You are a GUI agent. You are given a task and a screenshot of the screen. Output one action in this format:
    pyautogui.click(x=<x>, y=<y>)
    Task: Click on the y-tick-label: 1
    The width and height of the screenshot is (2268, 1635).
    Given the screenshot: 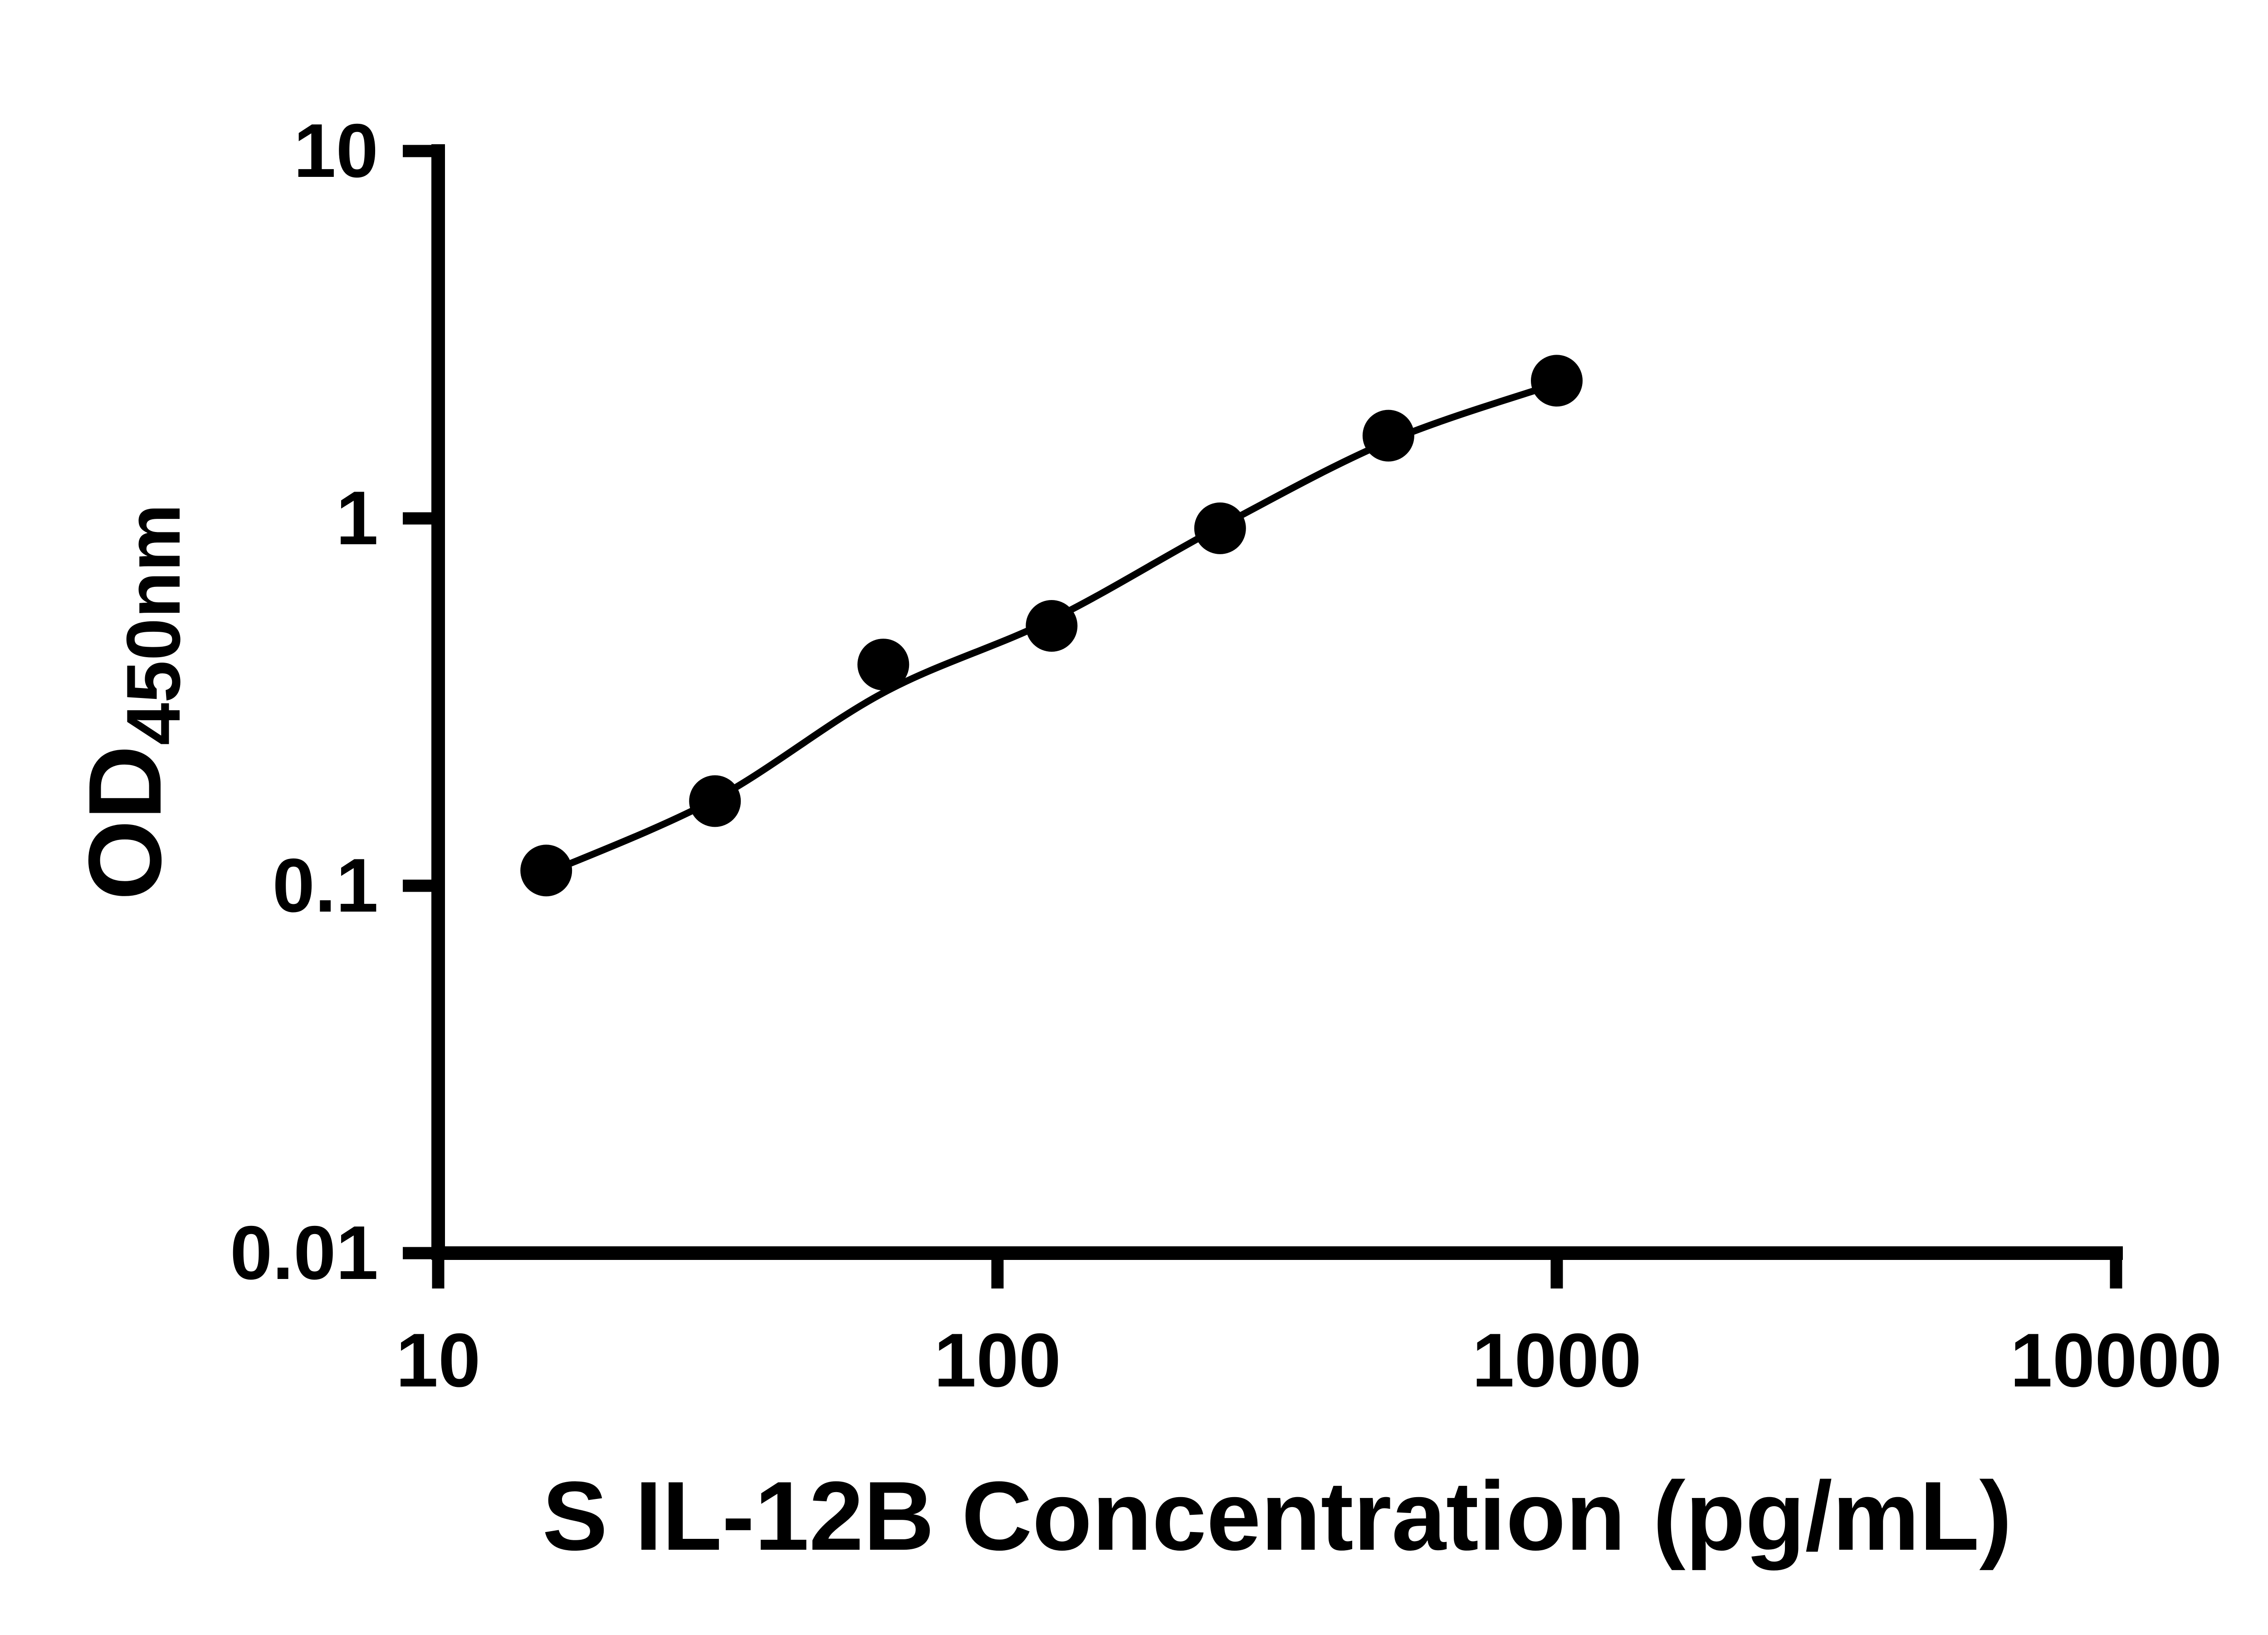 What is the action you would take?
    pyautogui.click(x=357, y=518)
    